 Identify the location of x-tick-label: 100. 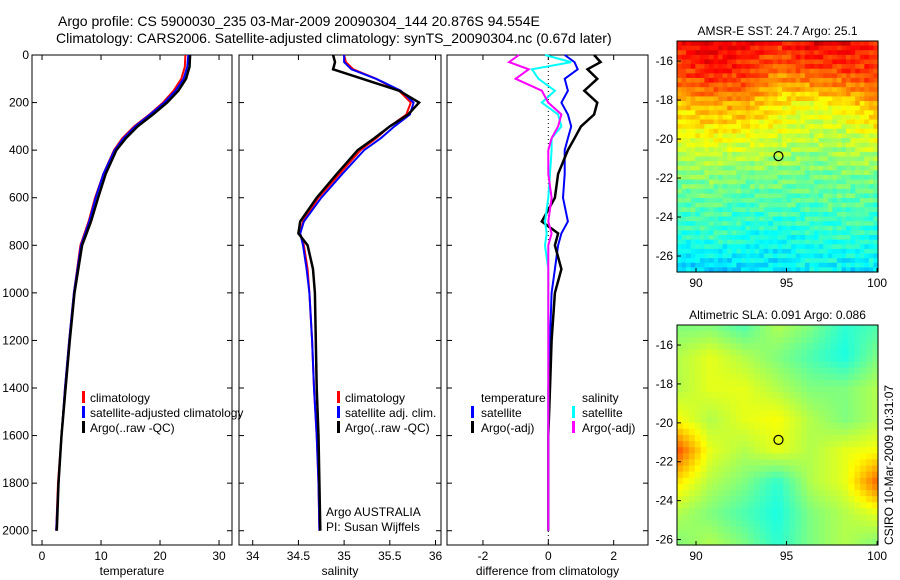
(877, 556).